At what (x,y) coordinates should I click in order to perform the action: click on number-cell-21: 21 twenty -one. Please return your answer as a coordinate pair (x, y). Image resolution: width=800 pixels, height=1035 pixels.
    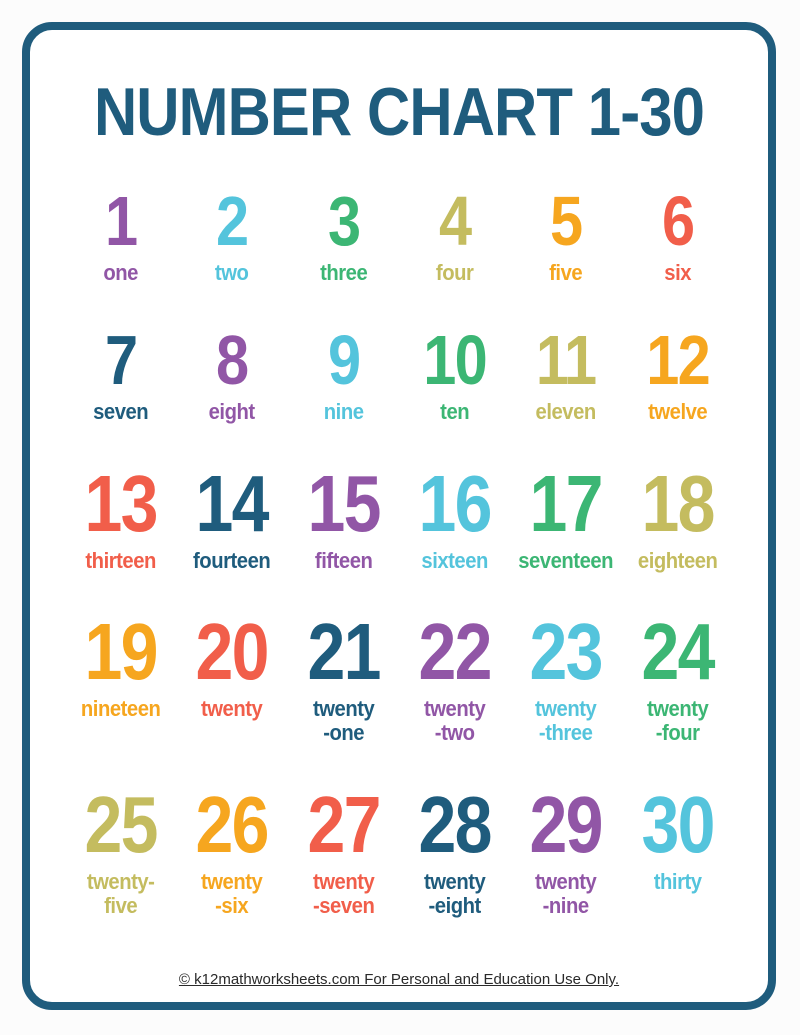
    Looking at the image, I should click on (343, 678).